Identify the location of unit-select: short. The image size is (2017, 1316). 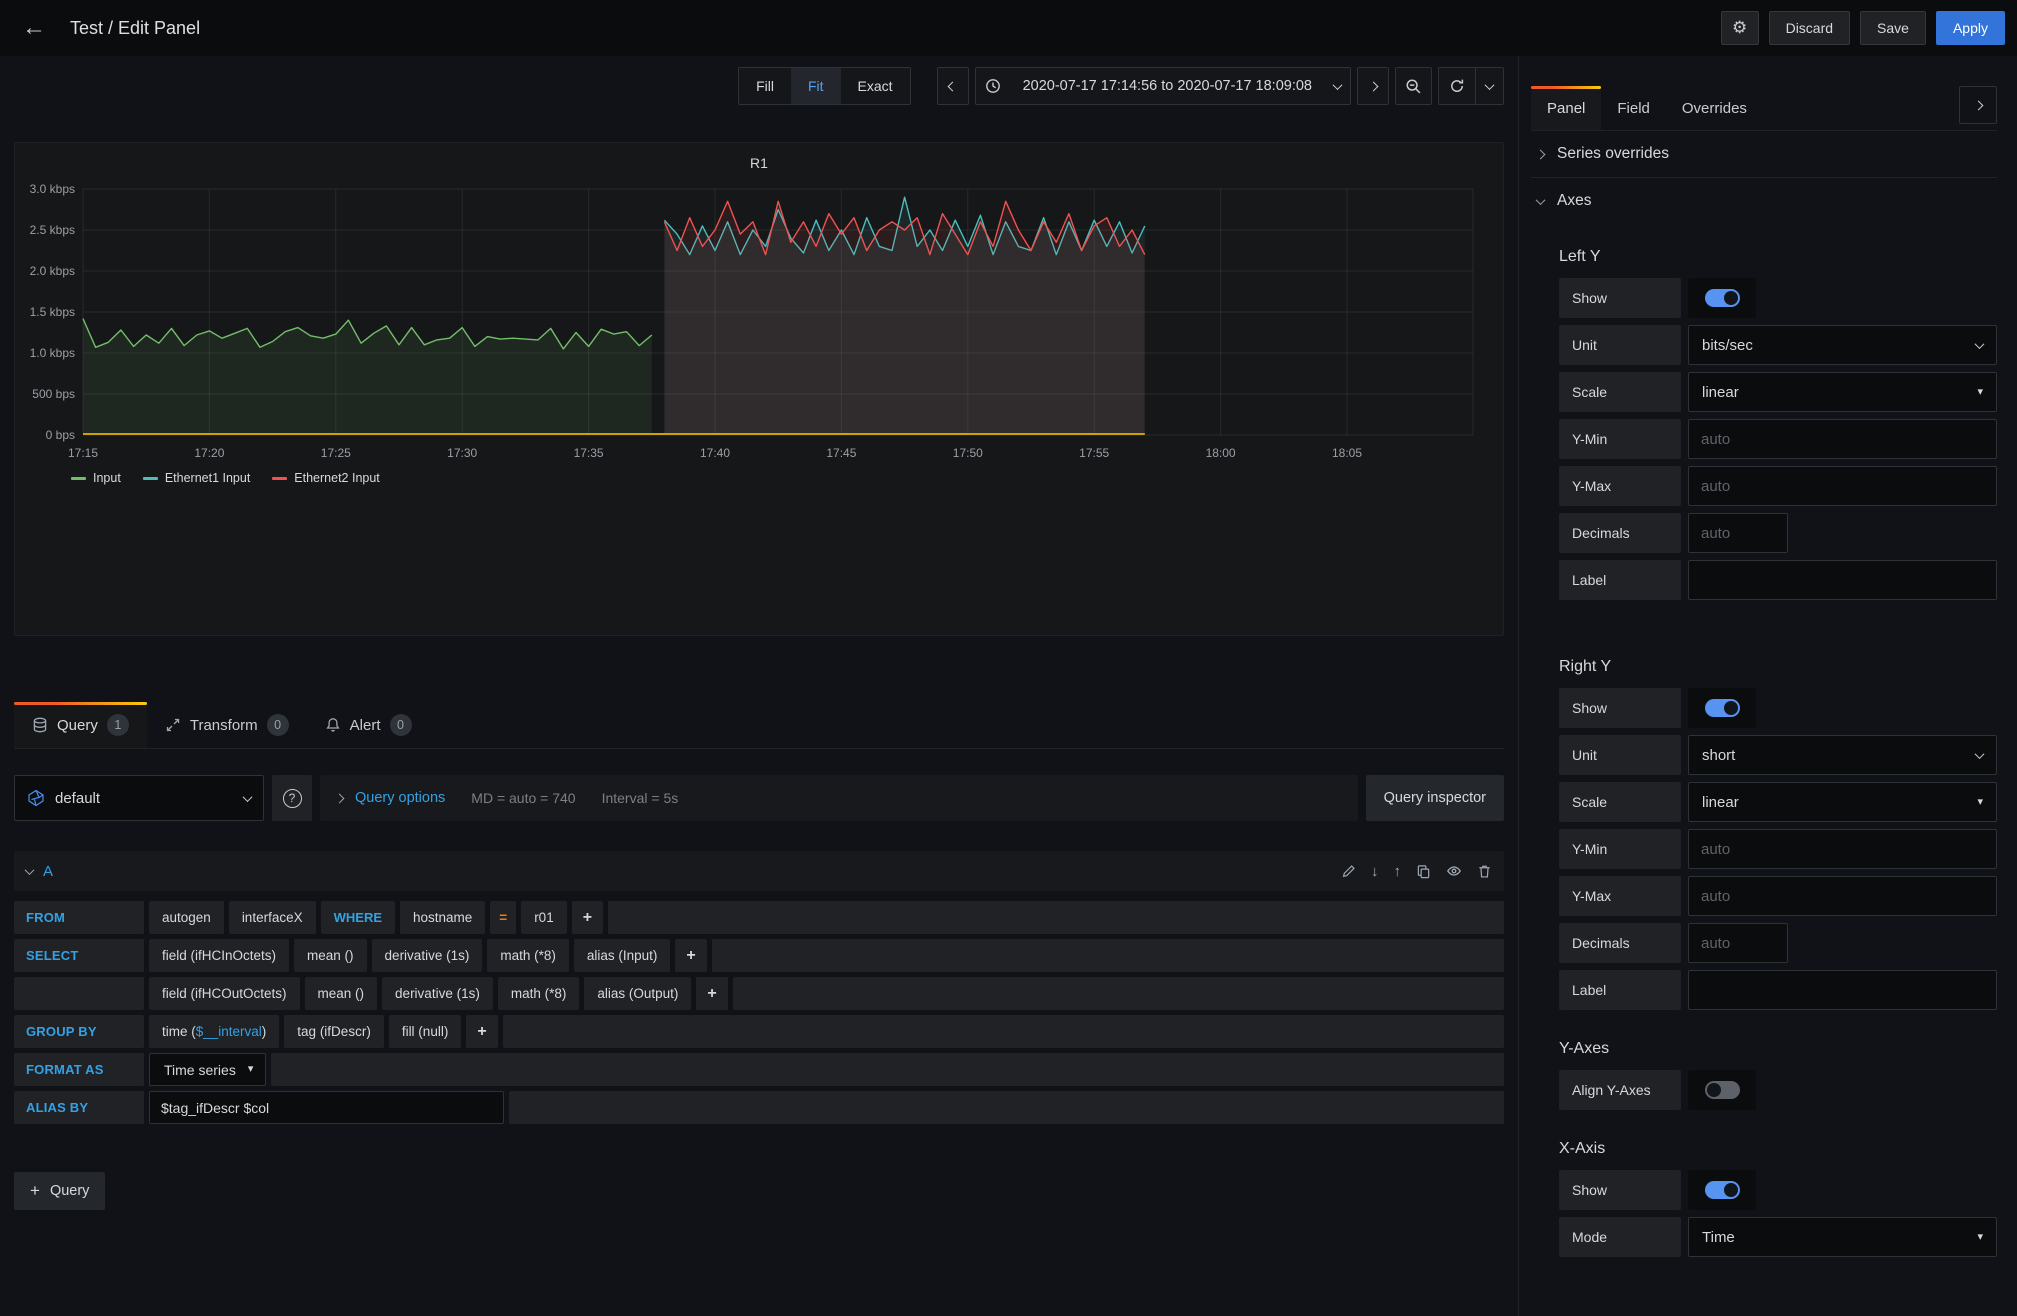
(1842, 755).